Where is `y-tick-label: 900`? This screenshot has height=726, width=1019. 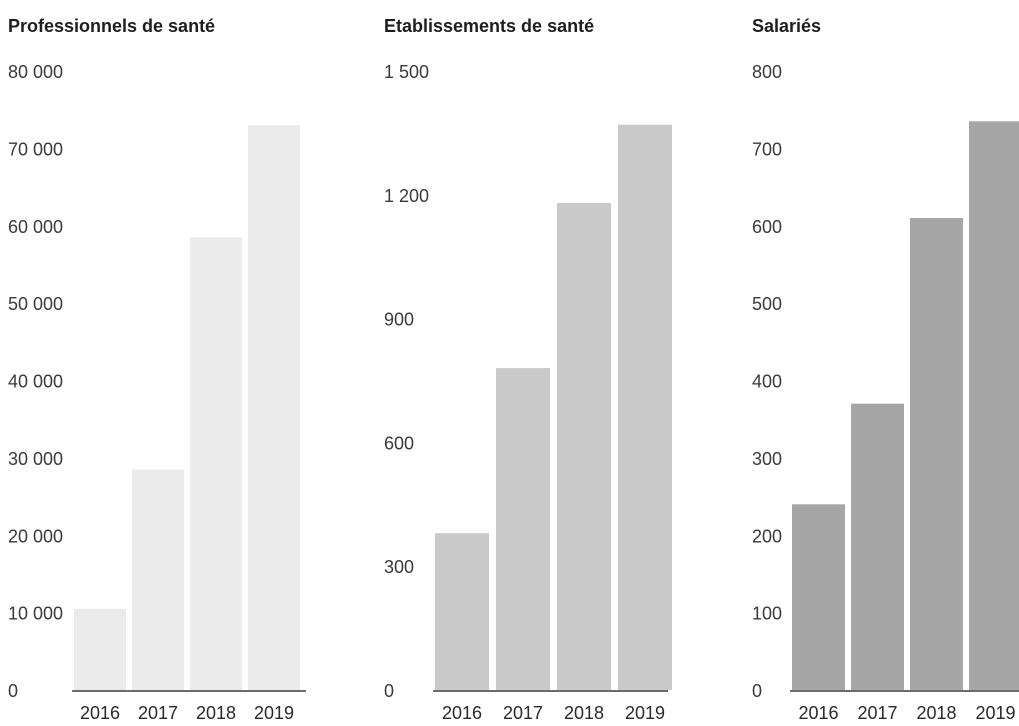
y-tick-label: 900 is located at coordinates (399, 320).